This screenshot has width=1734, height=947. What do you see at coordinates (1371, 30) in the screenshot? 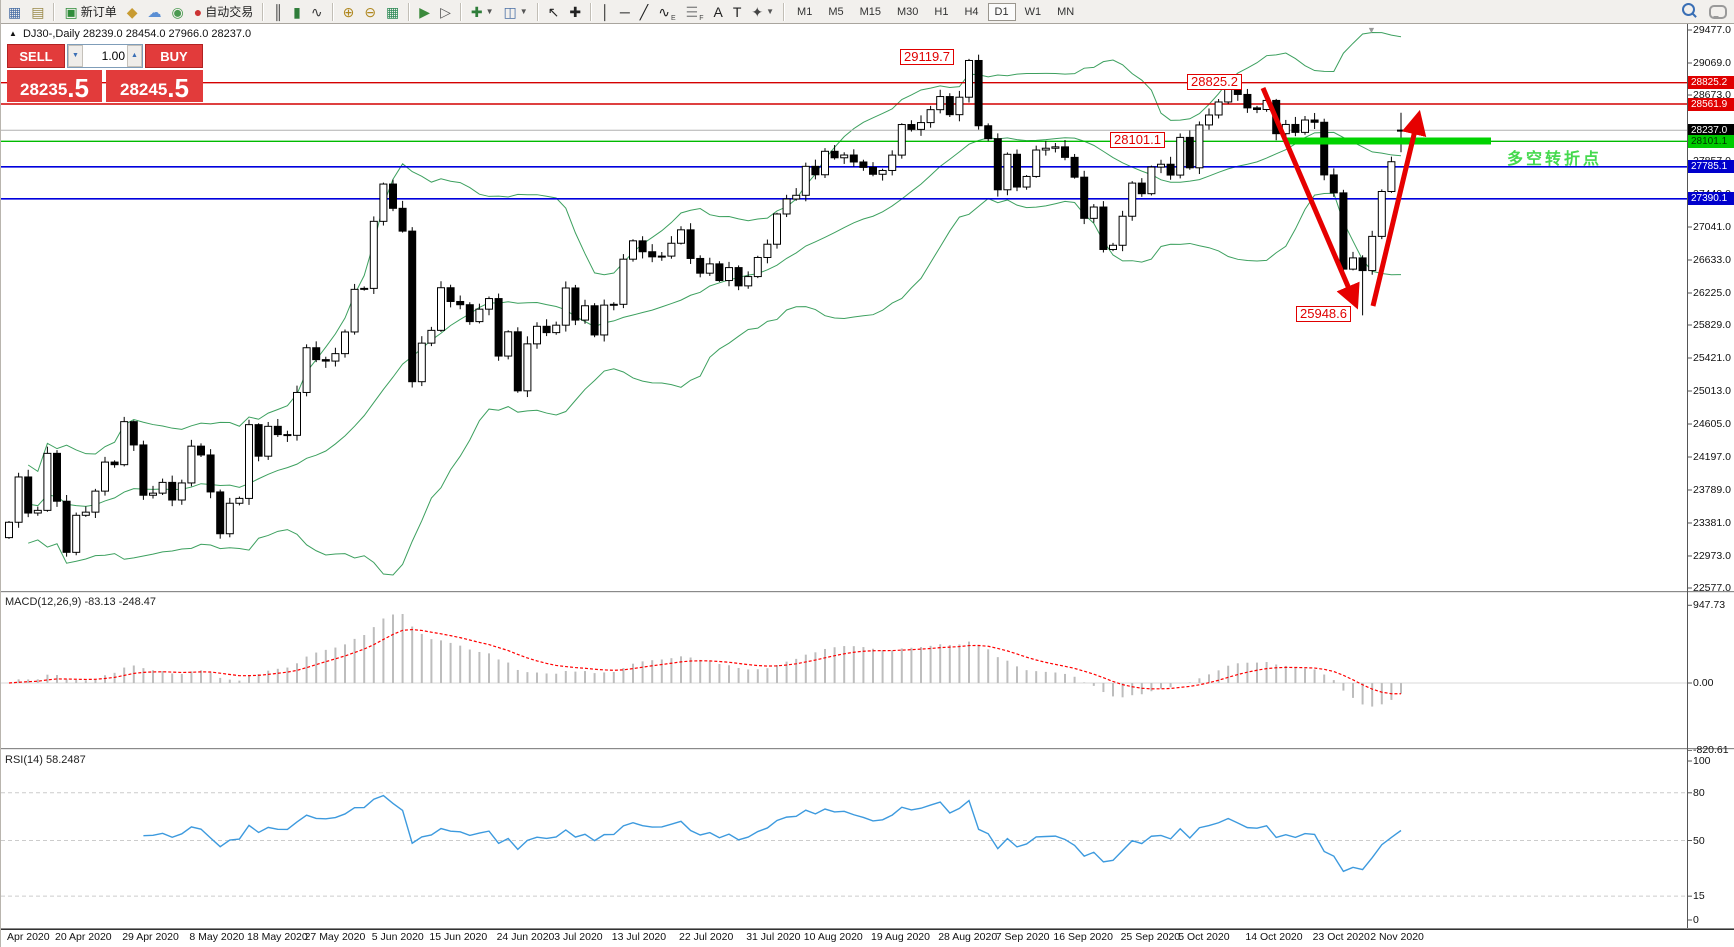
I see `chart-shift-marker: ▼` at bounding box center [1371, 30].